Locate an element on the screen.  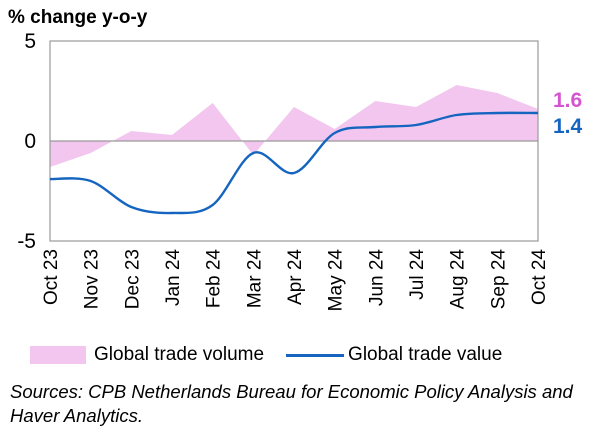
x-tick-label: Dec 23 is located at coordinates (132, 279).